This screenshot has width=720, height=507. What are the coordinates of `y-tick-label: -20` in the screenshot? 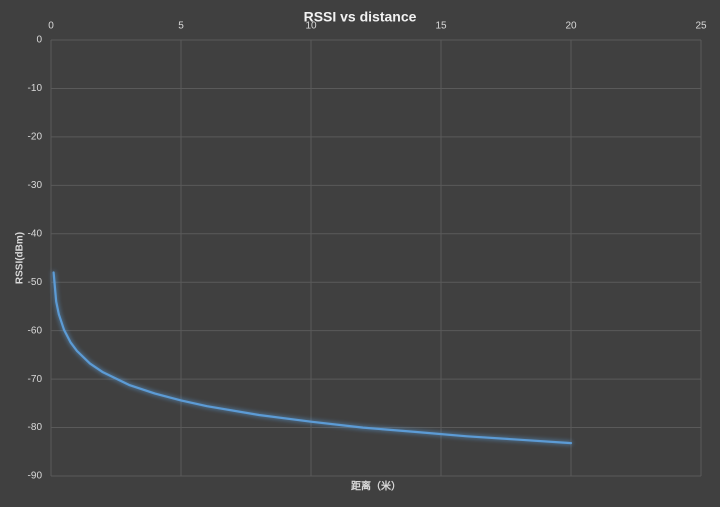 It's located at (35, 137).